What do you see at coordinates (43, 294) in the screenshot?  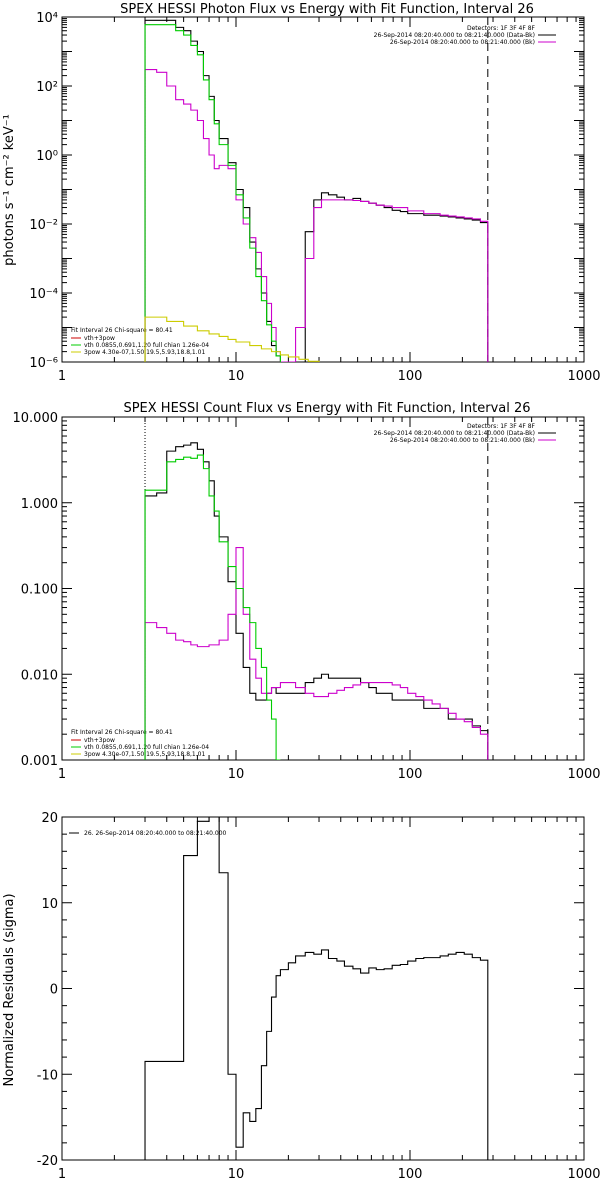 I see `y-tick-label: 10⁻⁴` at bounding box center [43, 294].